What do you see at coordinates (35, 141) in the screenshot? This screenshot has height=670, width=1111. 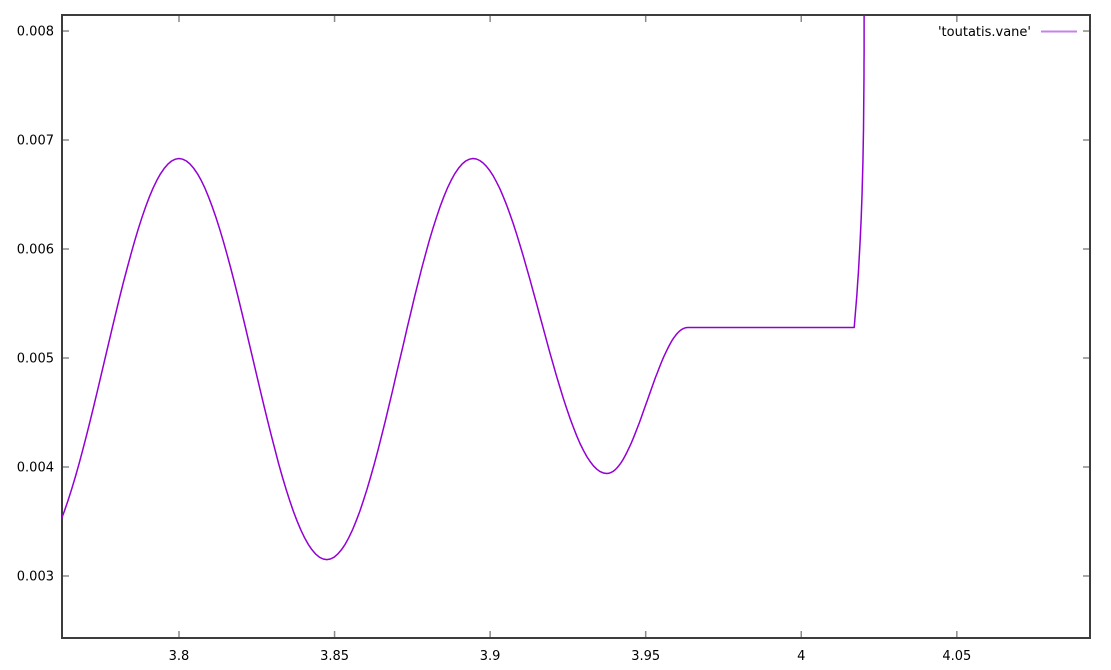 I see `y-tick-label: 0.007` at bounding box center [35, 141].